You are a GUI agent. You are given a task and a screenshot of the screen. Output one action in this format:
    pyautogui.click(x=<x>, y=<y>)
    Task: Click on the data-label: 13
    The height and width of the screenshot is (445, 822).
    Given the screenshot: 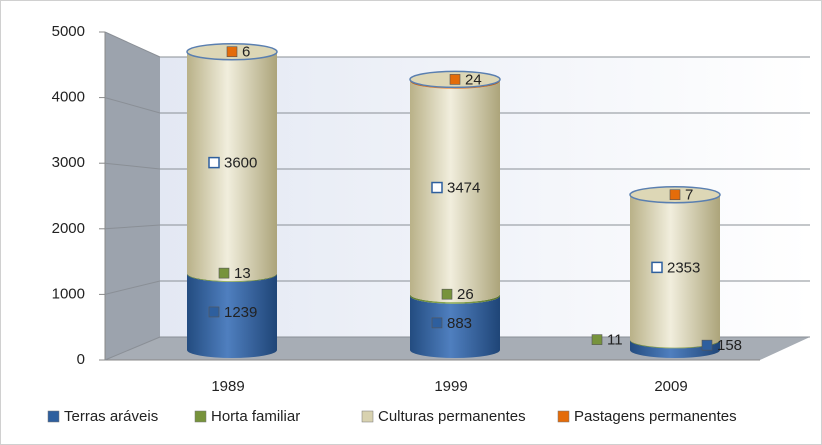 What is the action you would take?
    pyautogui.click(x=242, y=273)
    